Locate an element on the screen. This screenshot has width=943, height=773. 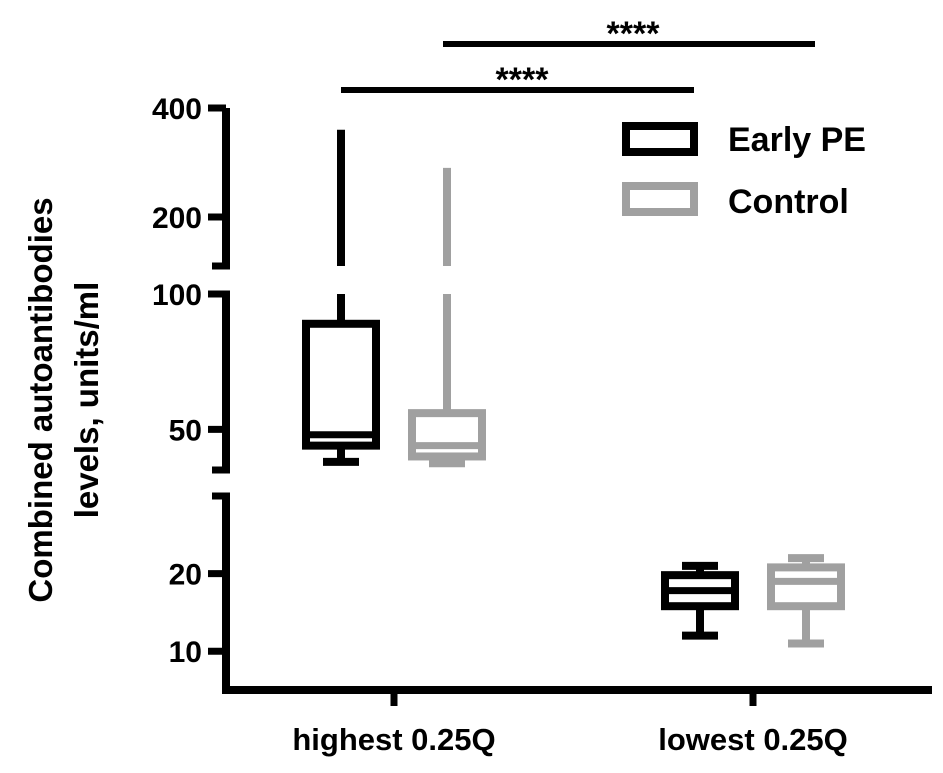
y-tick-label-200: 200 is located at coordinates (177, 218).